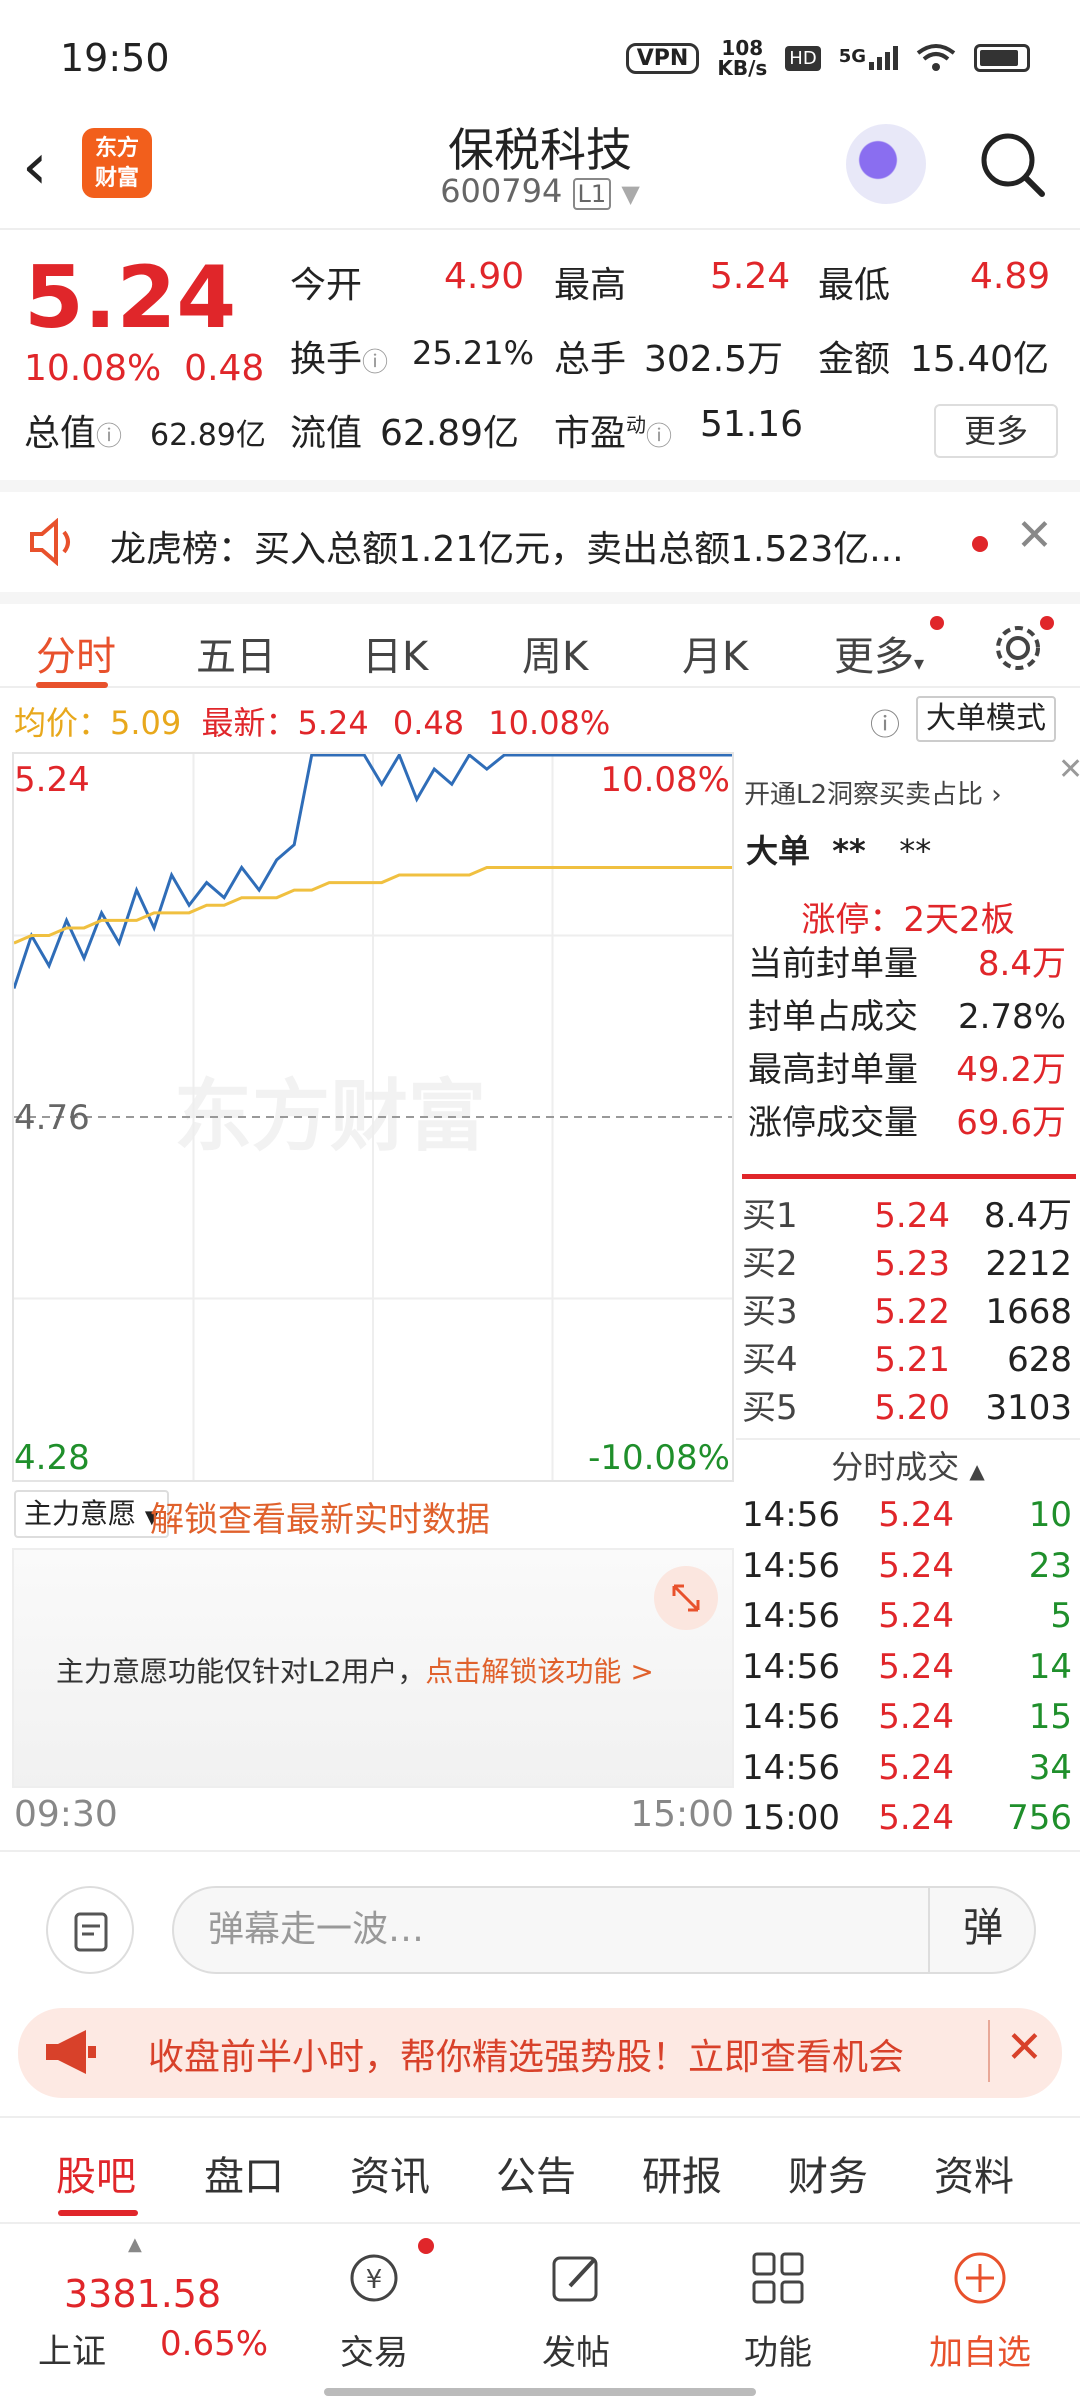  What do you see at coordinates (576, 2310) in the screenshot?
I see `nav-post: 发帖` at bounding box center [576, 2310].